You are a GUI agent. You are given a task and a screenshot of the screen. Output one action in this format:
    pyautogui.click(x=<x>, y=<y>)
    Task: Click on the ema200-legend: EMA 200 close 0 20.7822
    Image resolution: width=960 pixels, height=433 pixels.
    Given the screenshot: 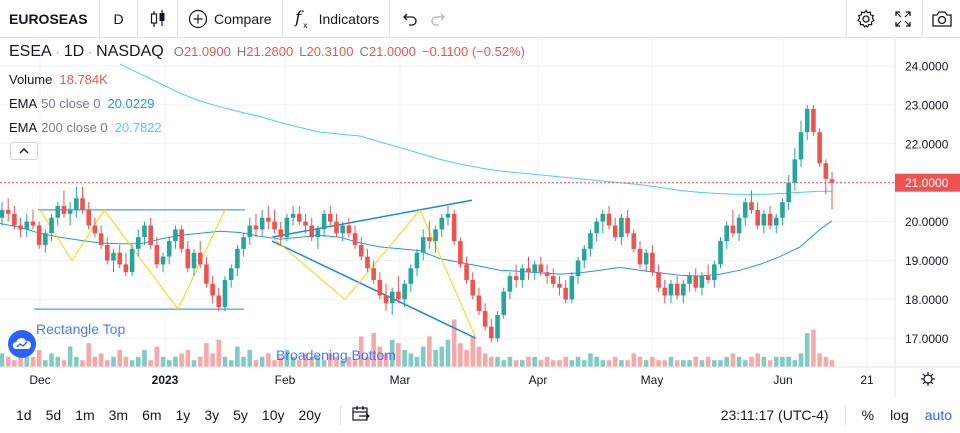 What is the action you would take?
    pyautogui.click(x=270, y=127)
    